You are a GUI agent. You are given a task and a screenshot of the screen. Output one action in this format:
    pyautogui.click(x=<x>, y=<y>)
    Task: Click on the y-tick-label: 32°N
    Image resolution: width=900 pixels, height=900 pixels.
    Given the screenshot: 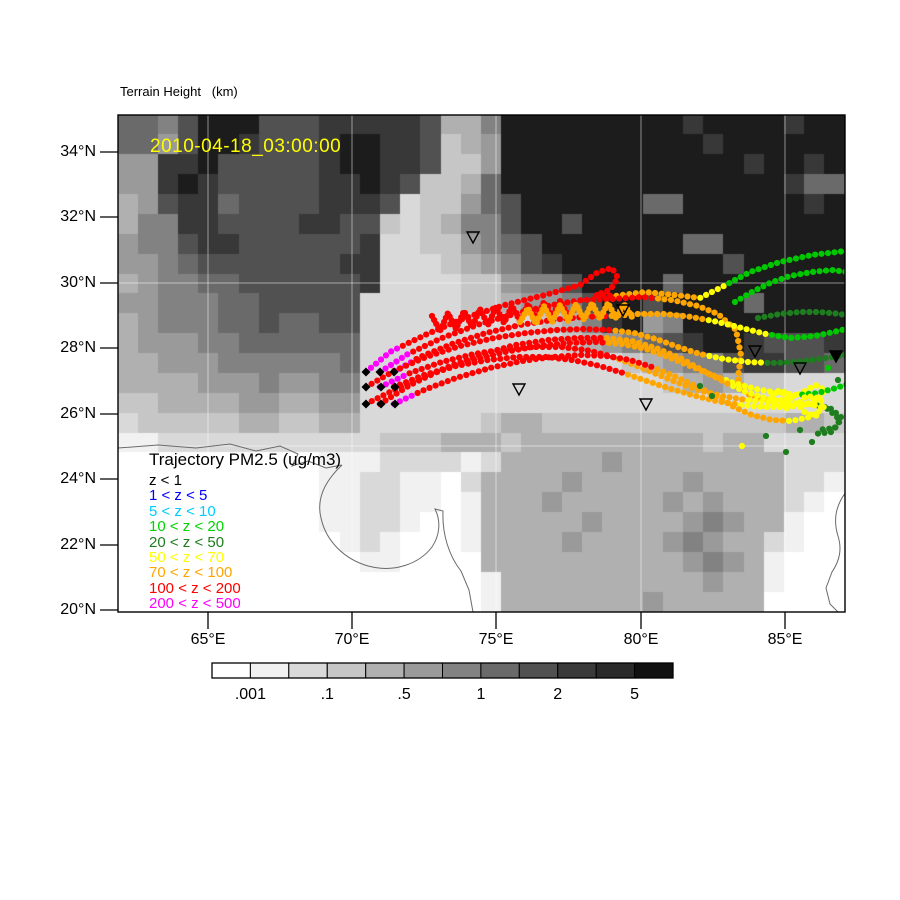 What is the action you would take?
    pyautogui.click(x=78, y=216)
    